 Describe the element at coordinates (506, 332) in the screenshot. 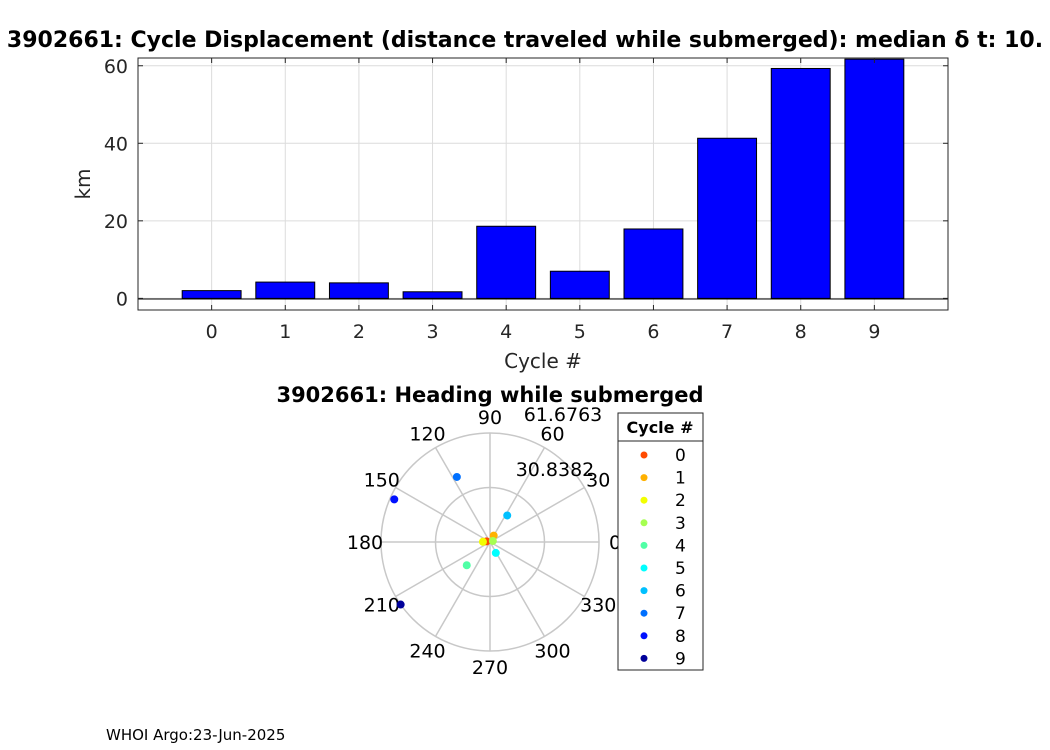

I see `x-tick-label: 4` at that location.